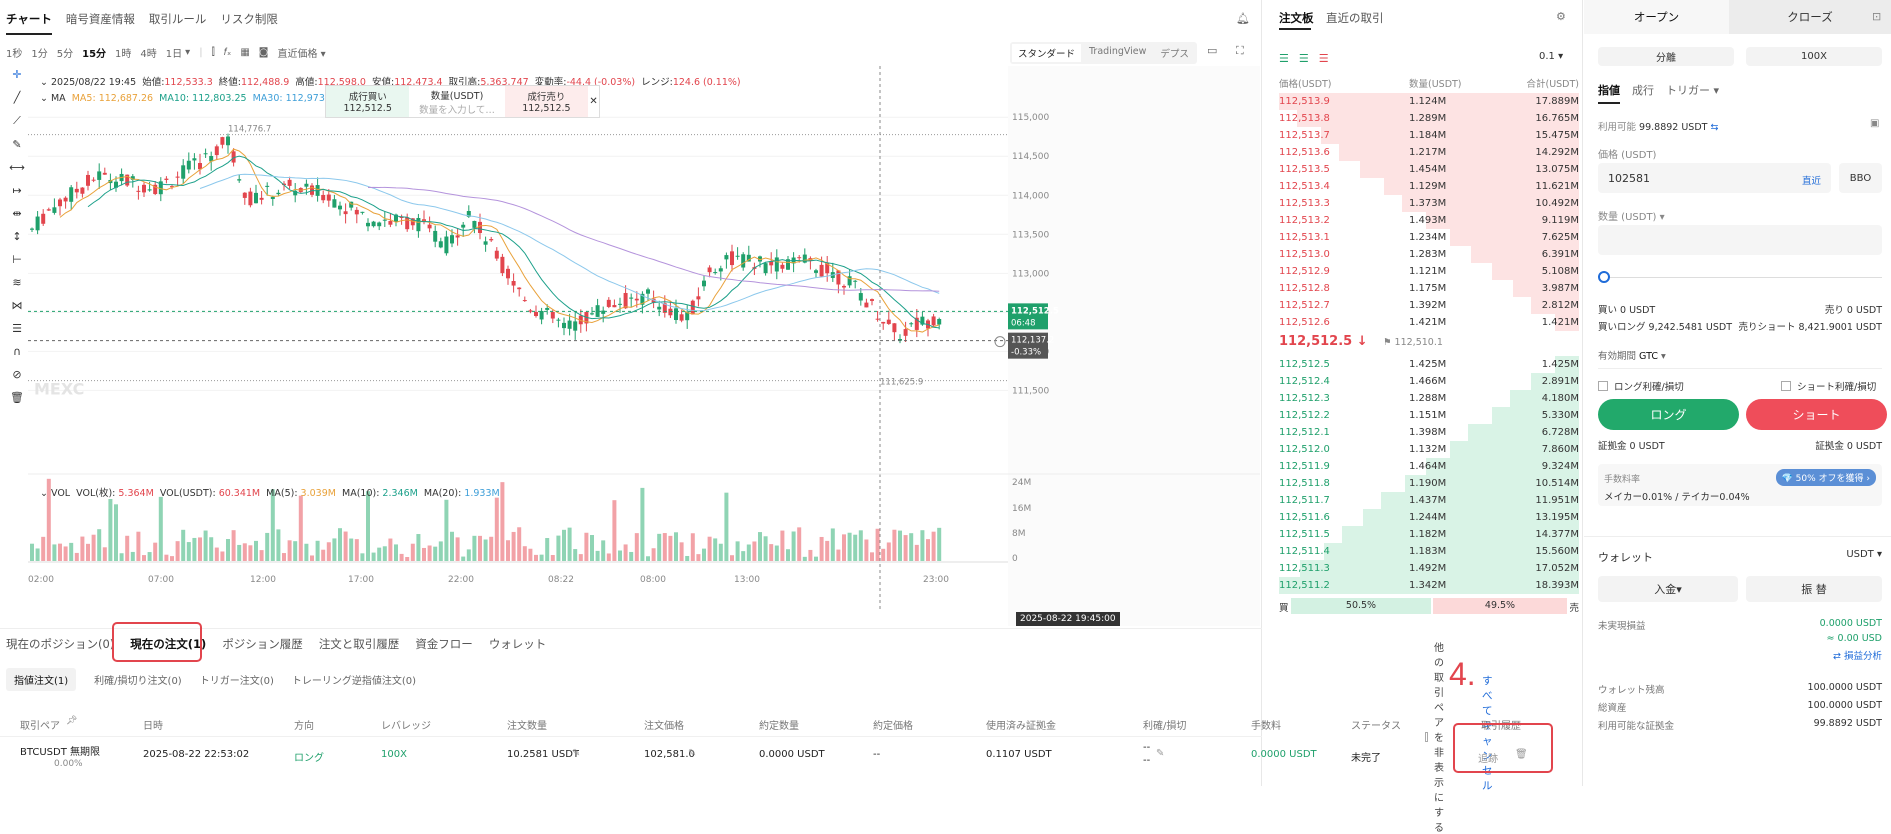 The image size is (1891, 834). Describe the element at coordinates (359, 644) in the screenshot. I see `tab-order-history: 注文と取引履歴` at that location.